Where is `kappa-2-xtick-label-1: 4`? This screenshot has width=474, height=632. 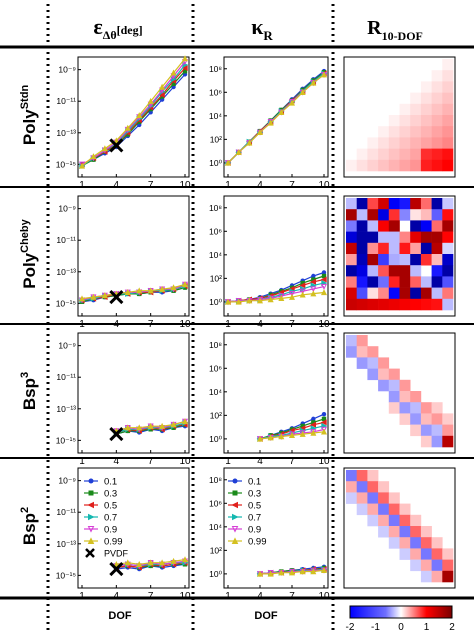
kappa-2-xtick-label-1: 4 is located at coordinates (260, 461).